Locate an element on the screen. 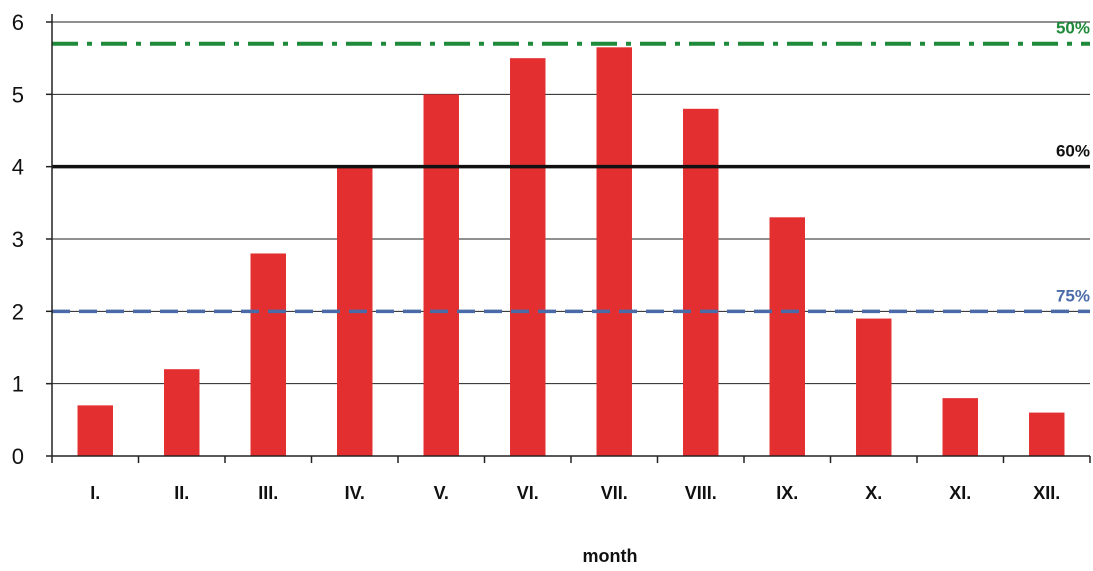 This screenshot has width=1093, height=571. x-tick-label-1: I. is located at coordinates (95, 493).